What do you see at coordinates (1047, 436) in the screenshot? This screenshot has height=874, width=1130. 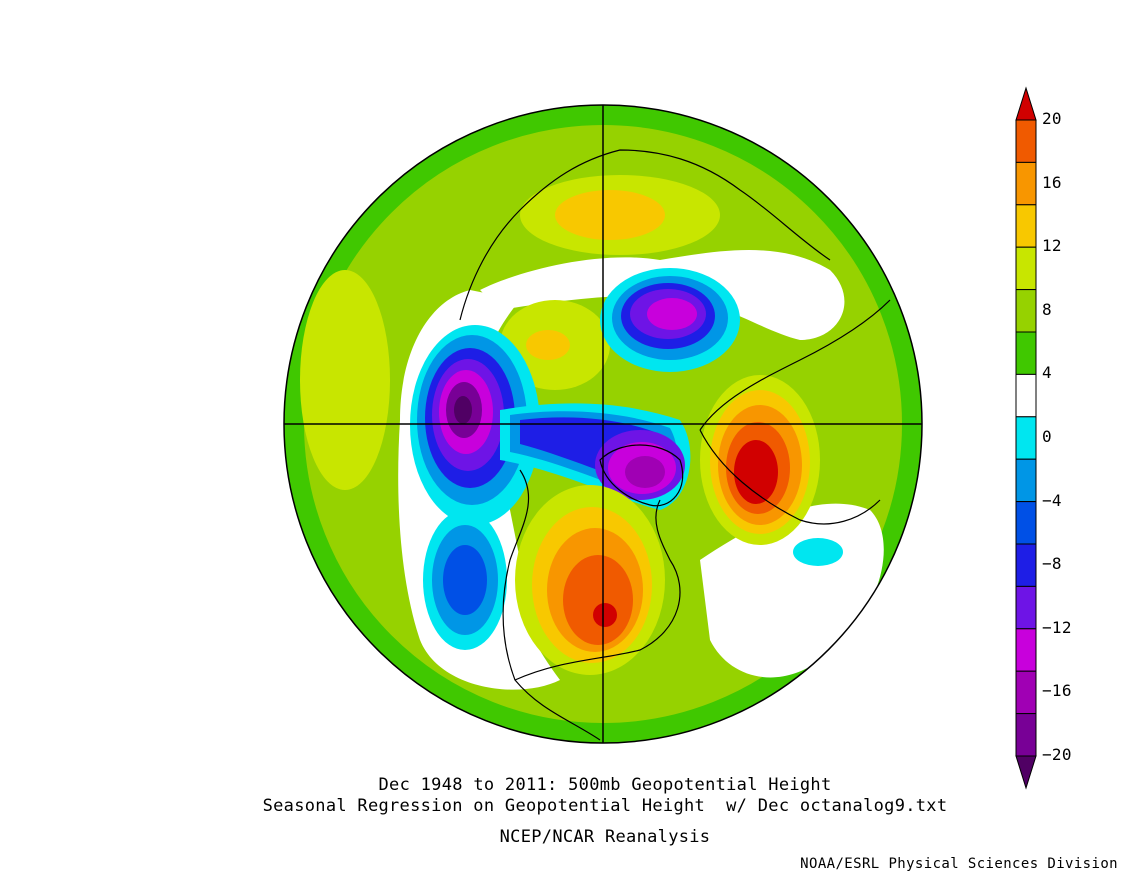 I see `colorbar-tick-label: 0` at bounding box center [1047, 436].